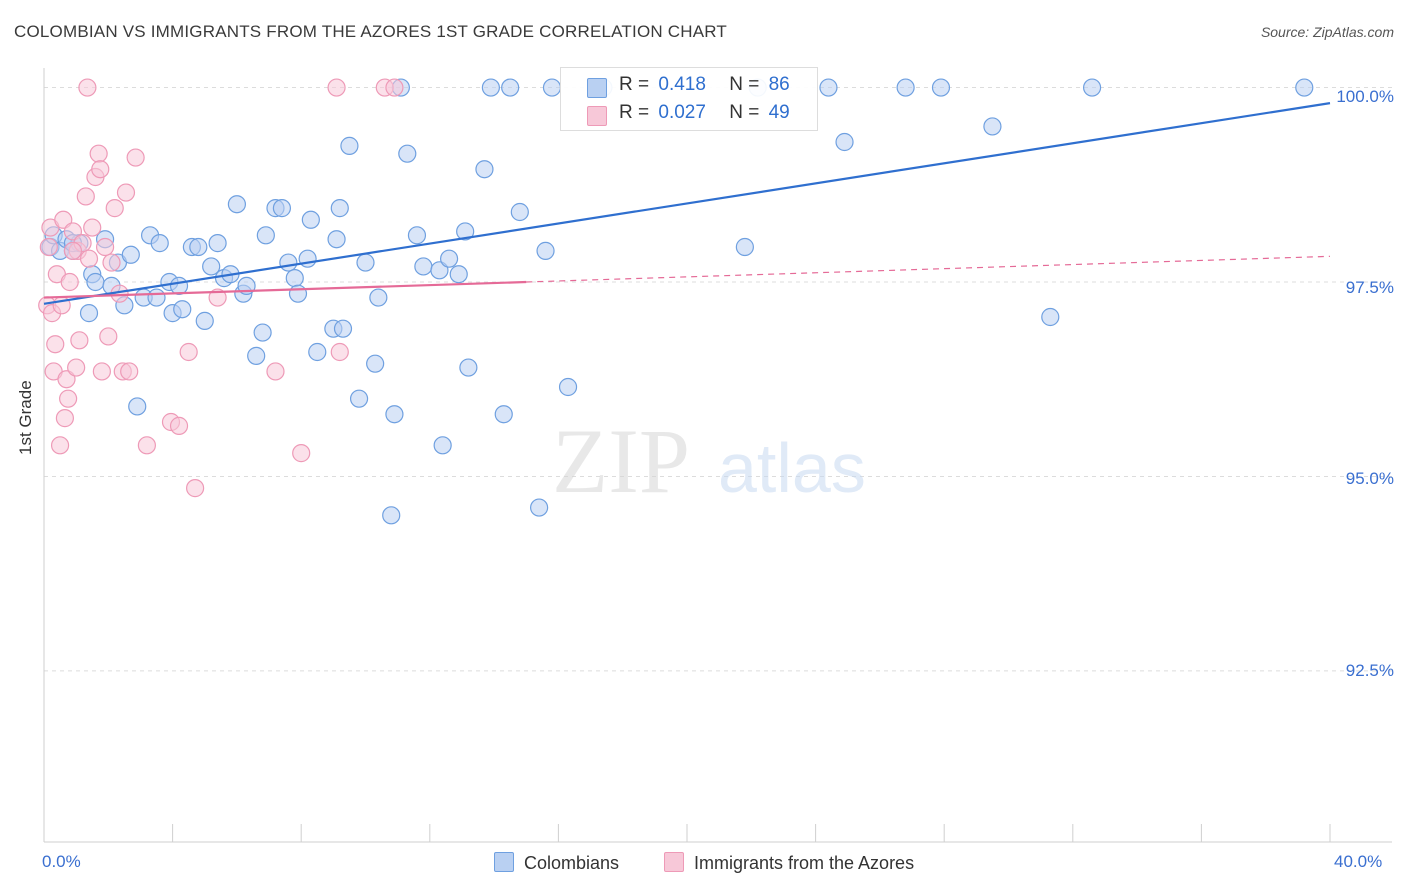 The width and height of the screenshot is (1406, 892). Describe the element at coordinates (504, 862) in the screenshot. I see `bottom-legend-swatch-colombians` at that location.